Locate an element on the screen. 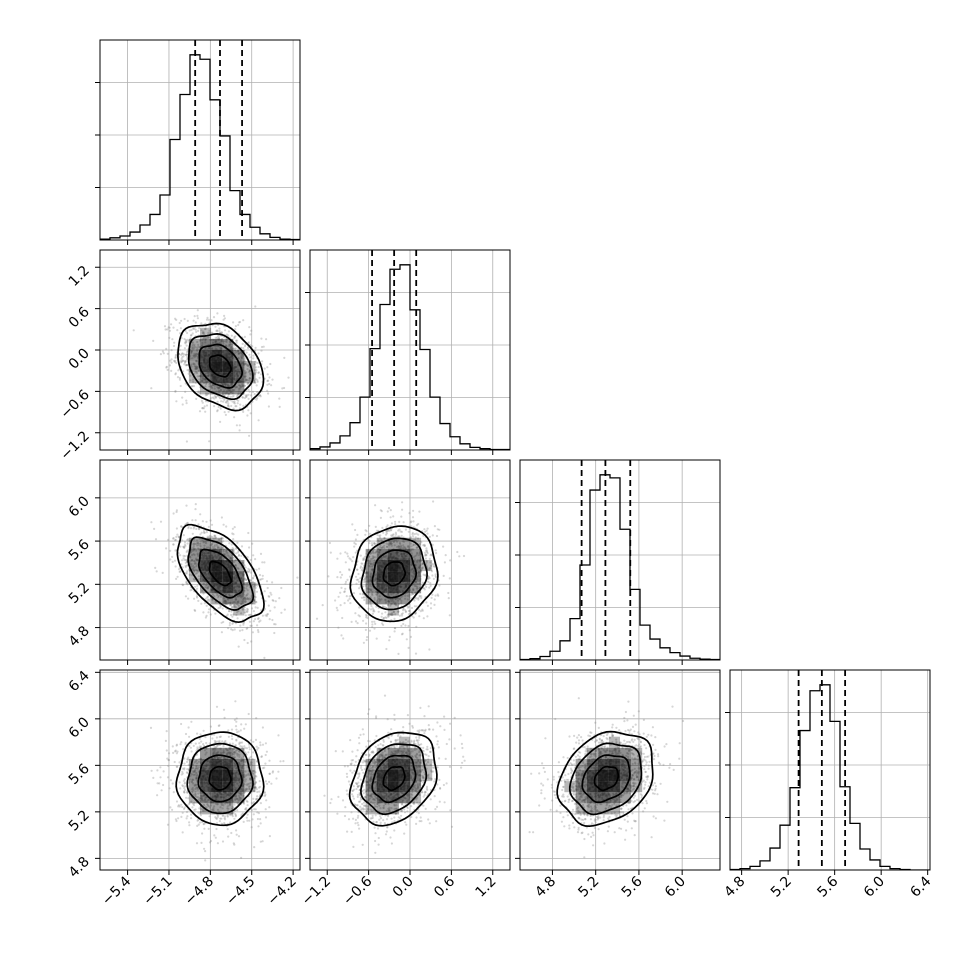  y-tick-label: 6.4 is located at coordinates (79, 681).